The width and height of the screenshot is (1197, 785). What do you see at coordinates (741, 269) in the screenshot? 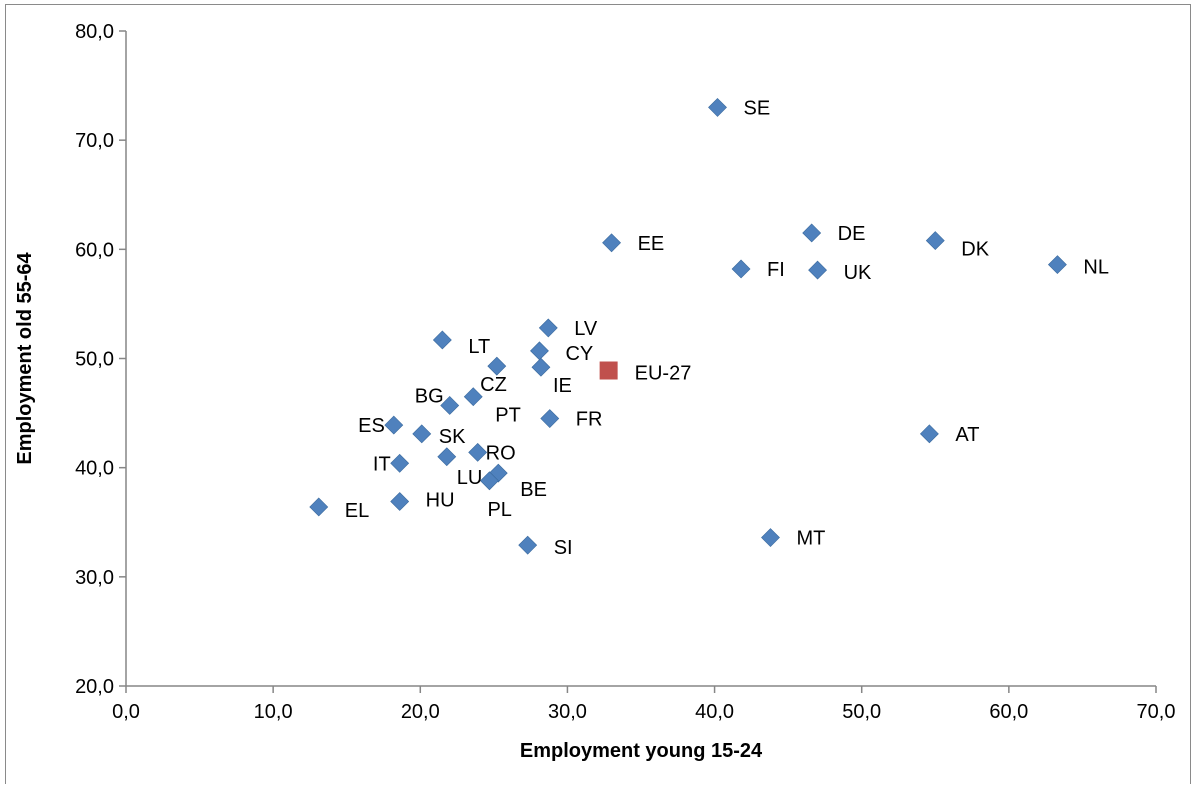
I see `point-fi` at bounding box center [741, 269].